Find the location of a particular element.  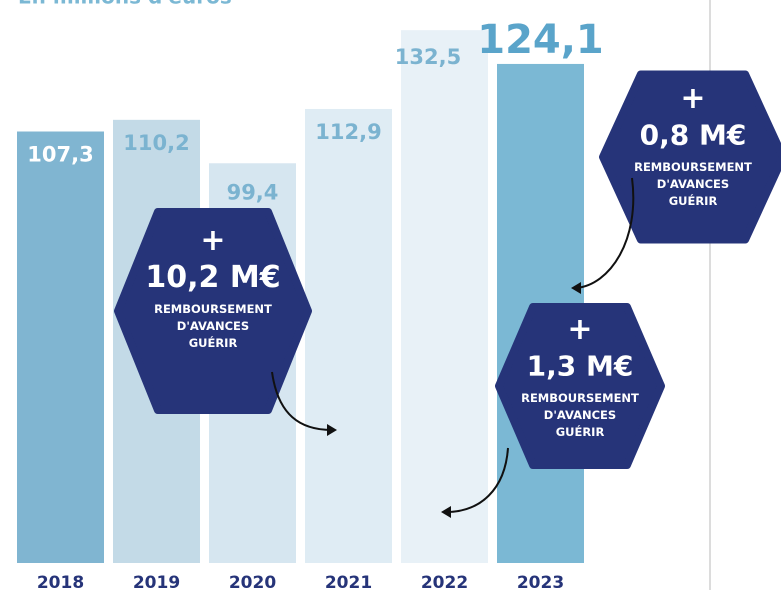

annotation-amount: 1,3 M€ is located at coordinates (580, 366).